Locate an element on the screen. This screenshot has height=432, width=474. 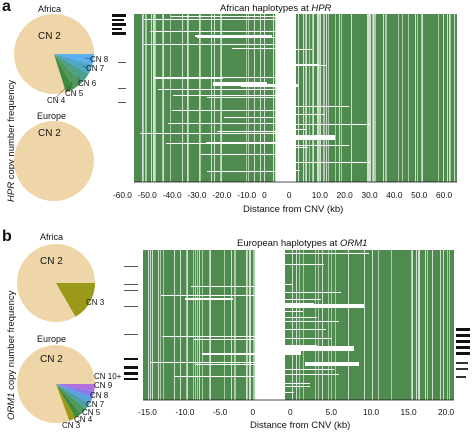
panel-b-heatmap-title: European haplotypes at ORM1 is located at coordinates (302, 243).